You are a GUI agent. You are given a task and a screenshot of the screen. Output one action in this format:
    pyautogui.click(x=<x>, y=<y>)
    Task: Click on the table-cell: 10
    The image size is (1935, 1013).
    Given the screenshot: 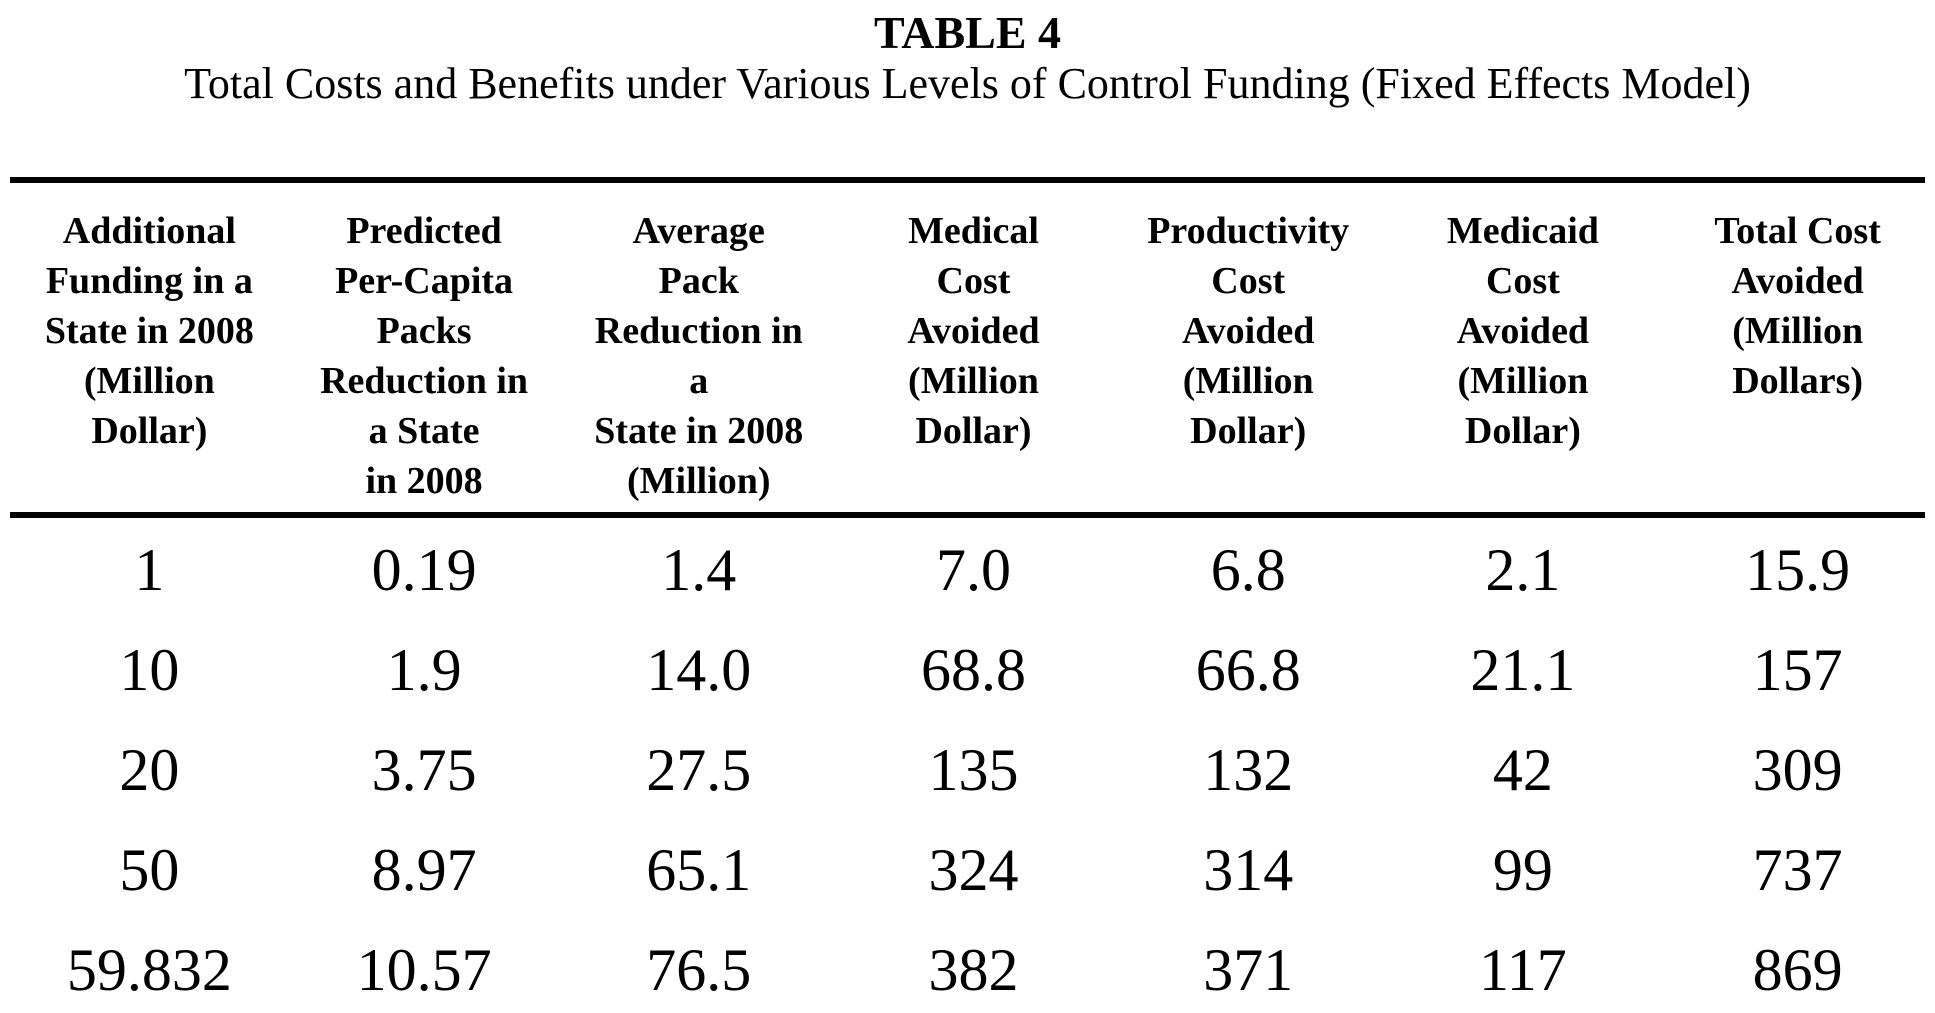 What is the action you would take?
    pyautogui.click(x=149, y=669)
    